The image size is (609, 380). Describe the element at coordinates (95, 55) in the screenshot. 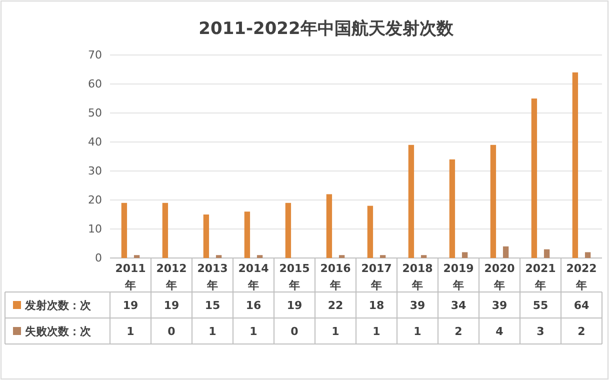

I see `y-tick-label: 70` at that location.